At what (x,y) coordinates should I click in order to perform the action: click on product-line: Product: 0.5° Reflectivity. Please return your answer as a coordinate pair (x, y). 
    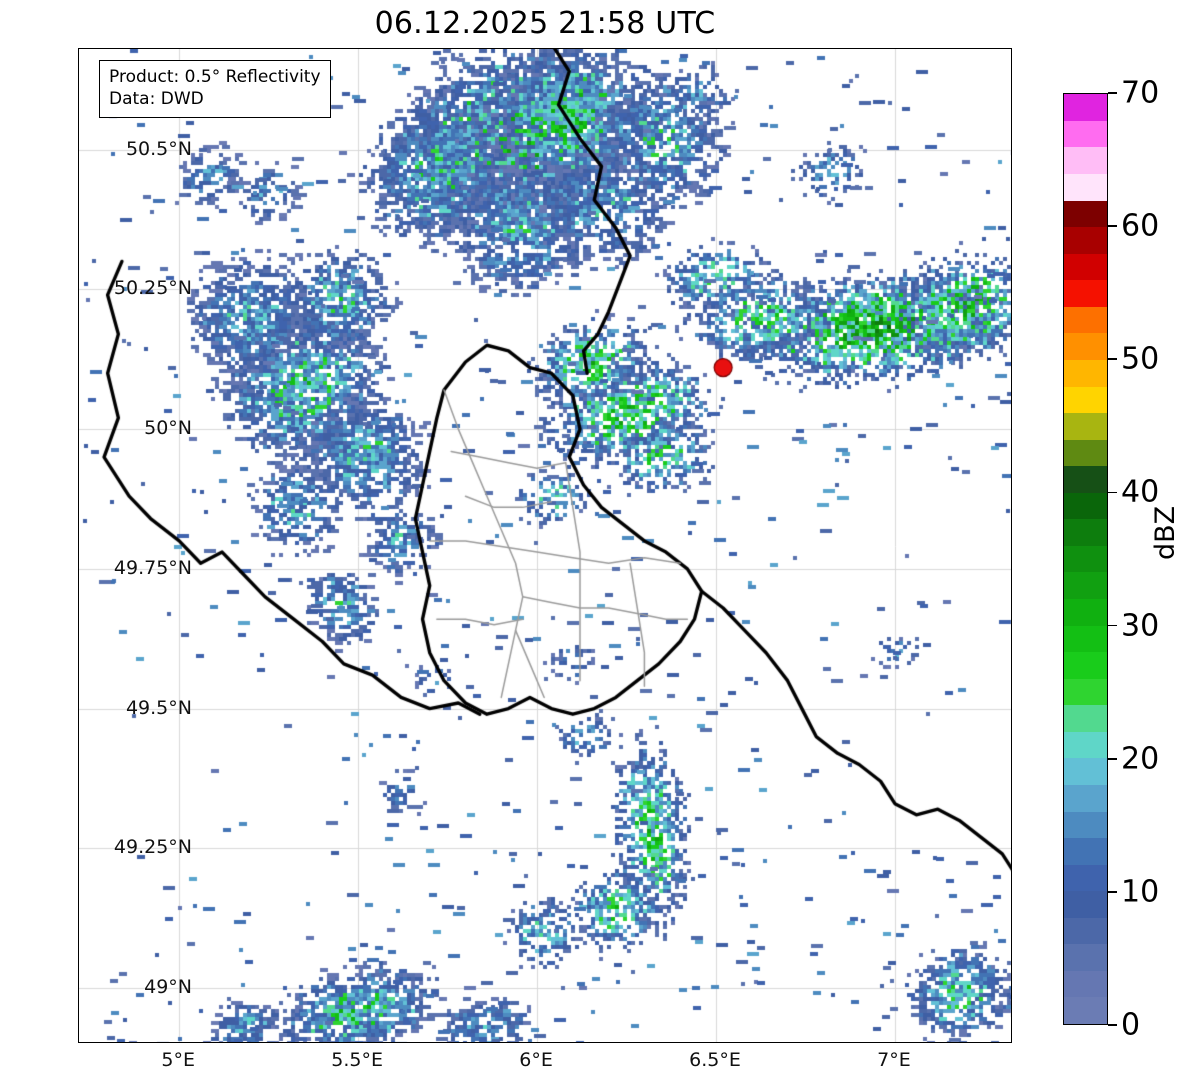
    Looking at the image, I should click on (215, 77).